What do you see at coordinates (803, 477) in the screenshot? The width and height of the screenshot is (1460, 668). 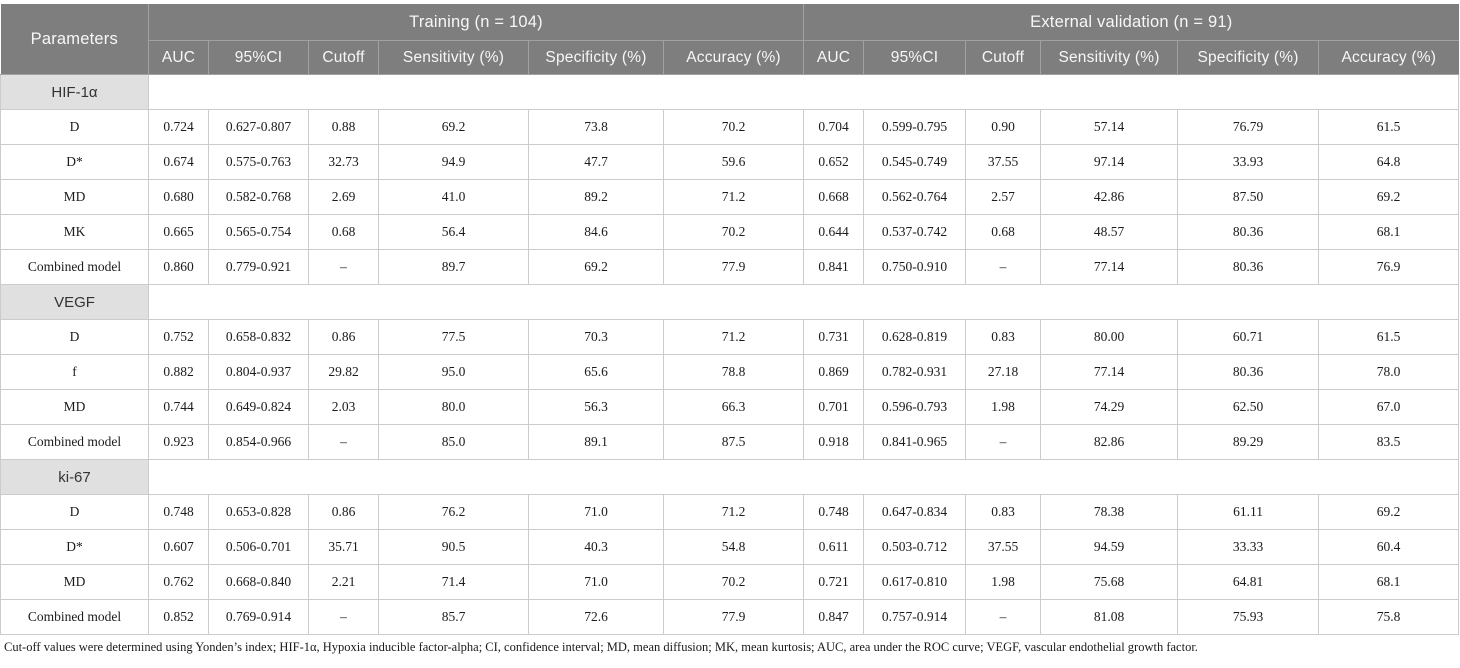 I see `section-spacer` at bounding box center [803, 477].